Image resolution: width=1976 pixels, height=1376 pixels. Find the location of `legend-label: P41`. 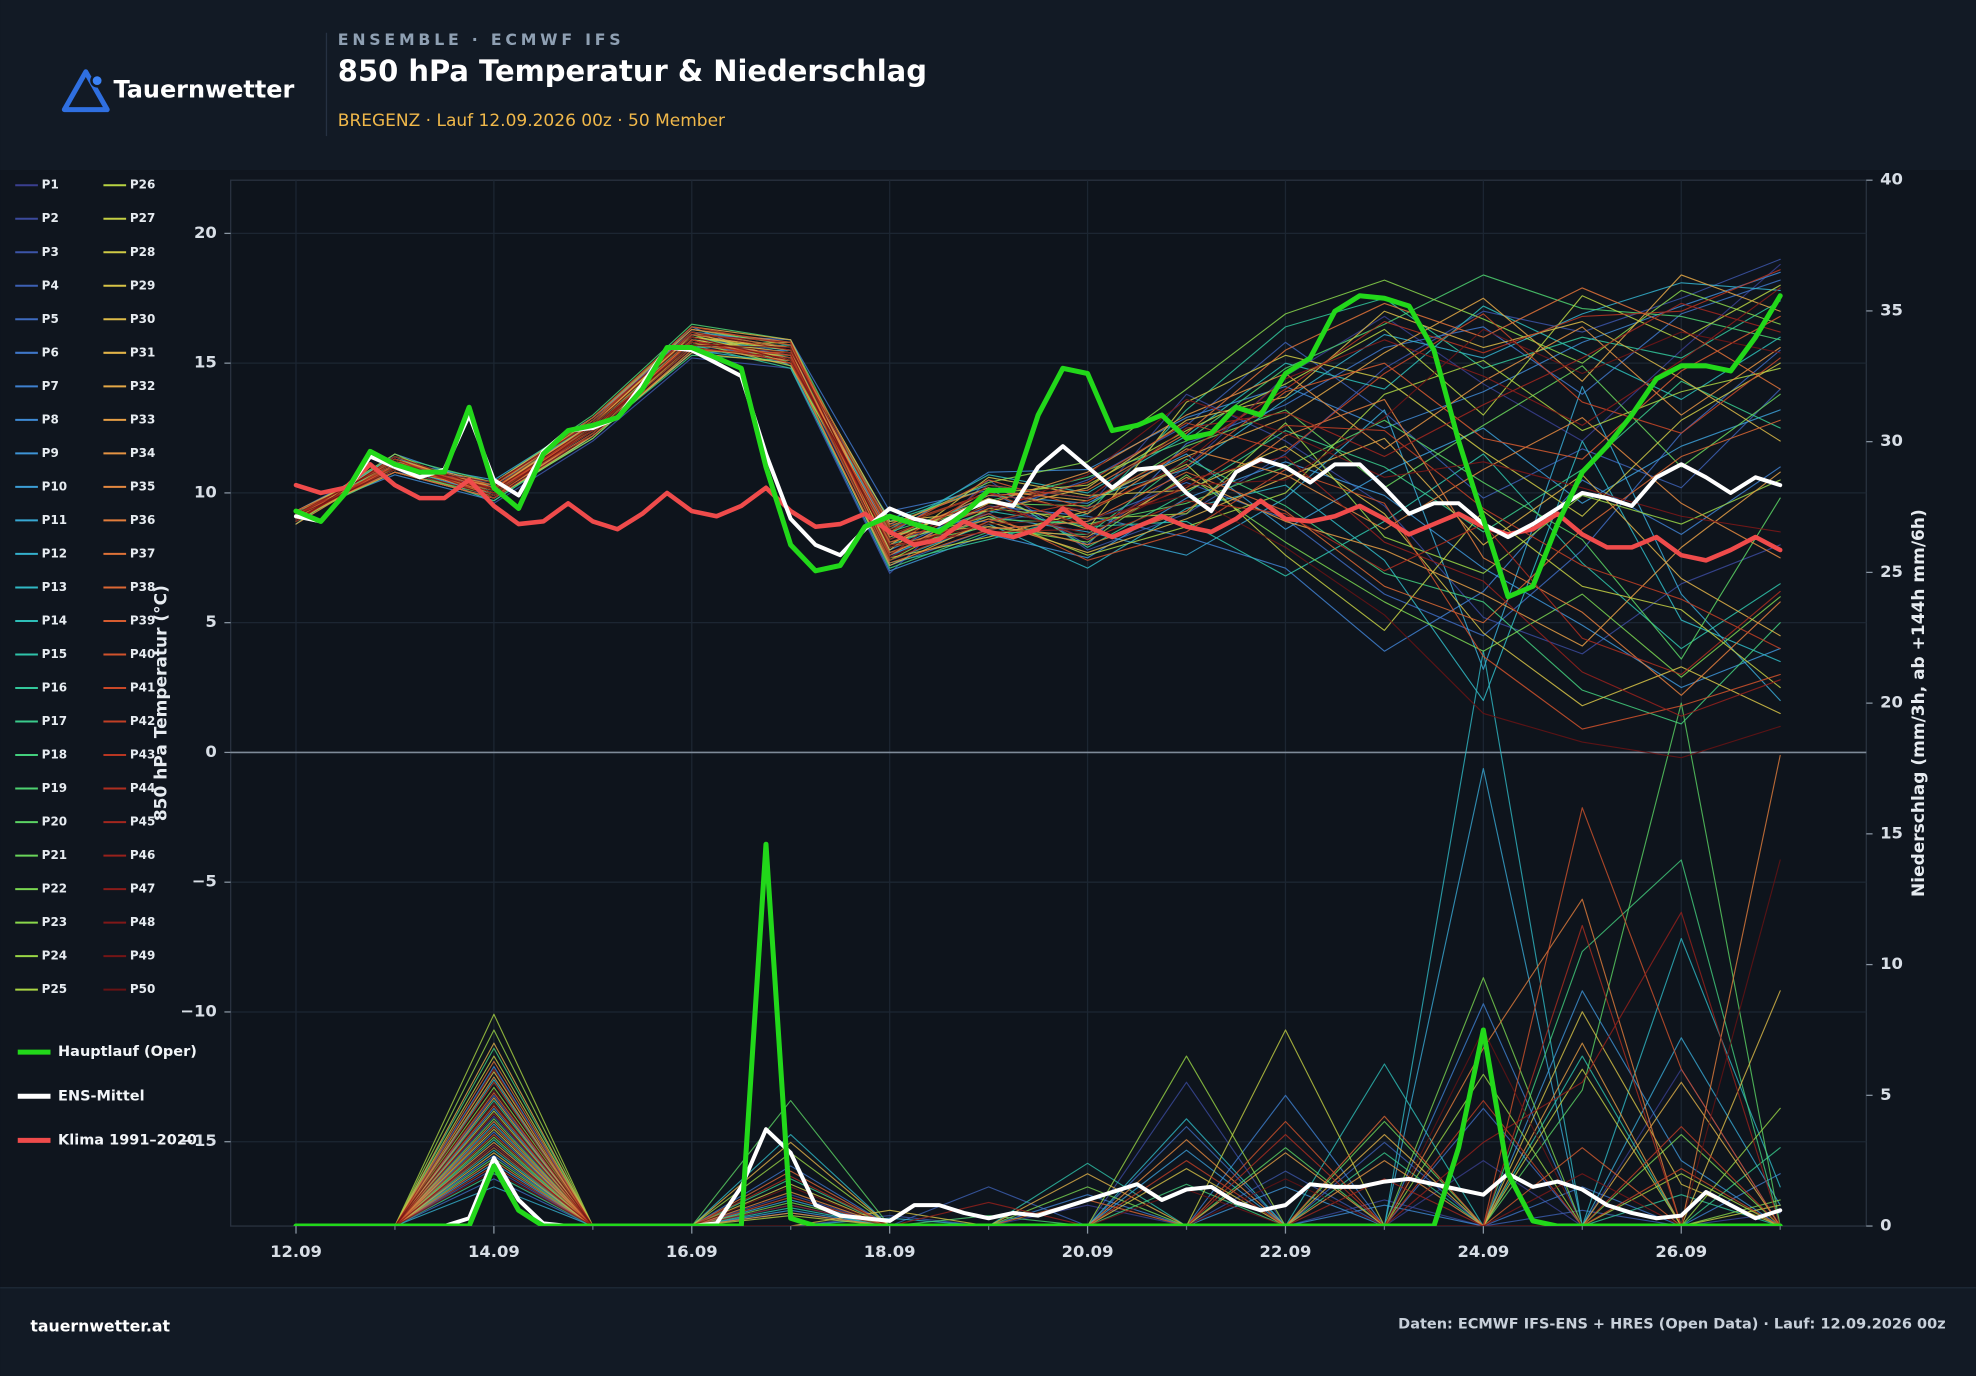

legend-label: P41 is located at coordinates (142, 687).